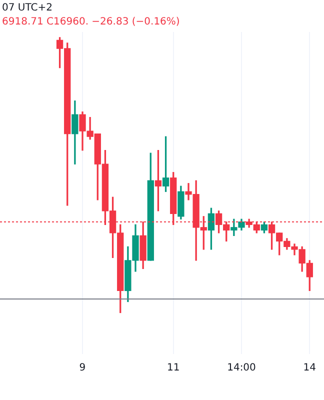  I want to click on x-tick-label: 9, so click(82, 368).